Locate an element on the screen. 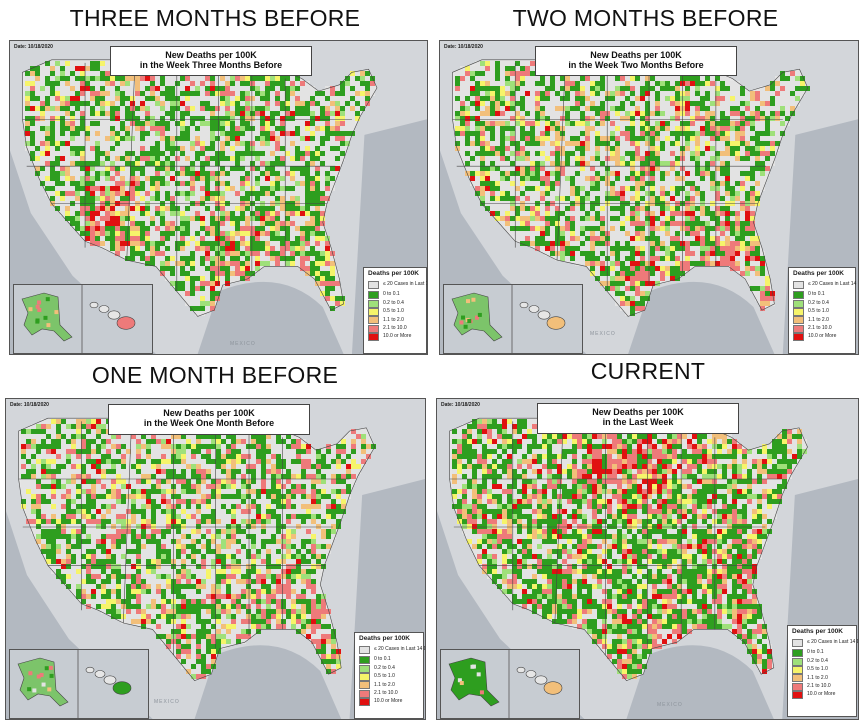 The height and width of the screenshot is (727, 862). hawaii-island is located at coordinates (104, 309).